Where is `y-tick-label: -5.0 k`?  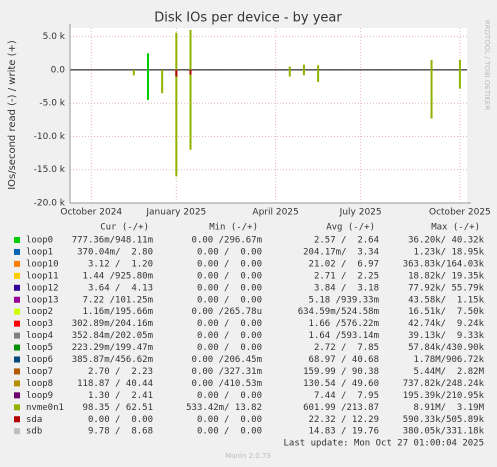 y-tick-label: -5.0 k is located at coordinates (52, 104).